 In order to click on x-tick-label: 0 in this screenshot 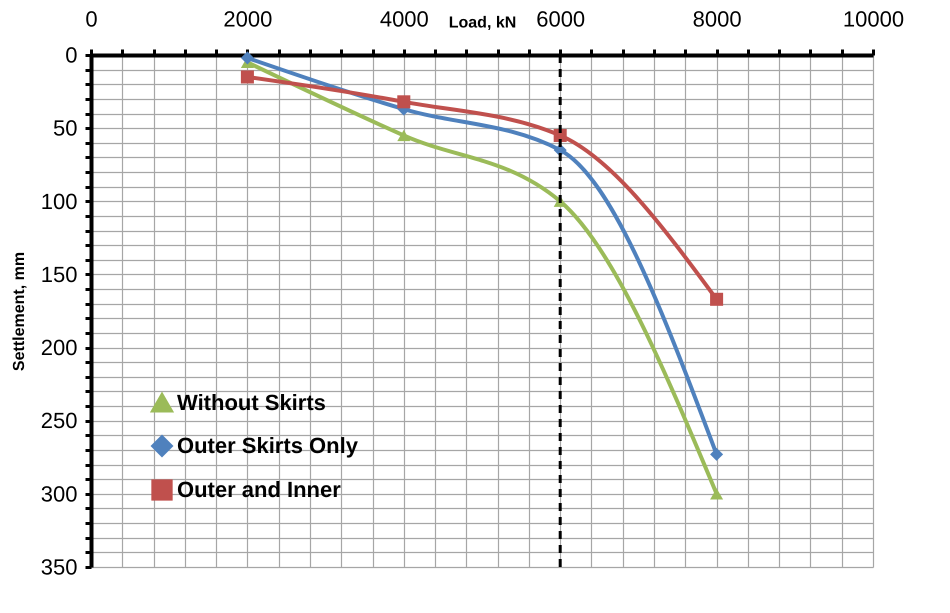, I will do `click(91, 19)`.